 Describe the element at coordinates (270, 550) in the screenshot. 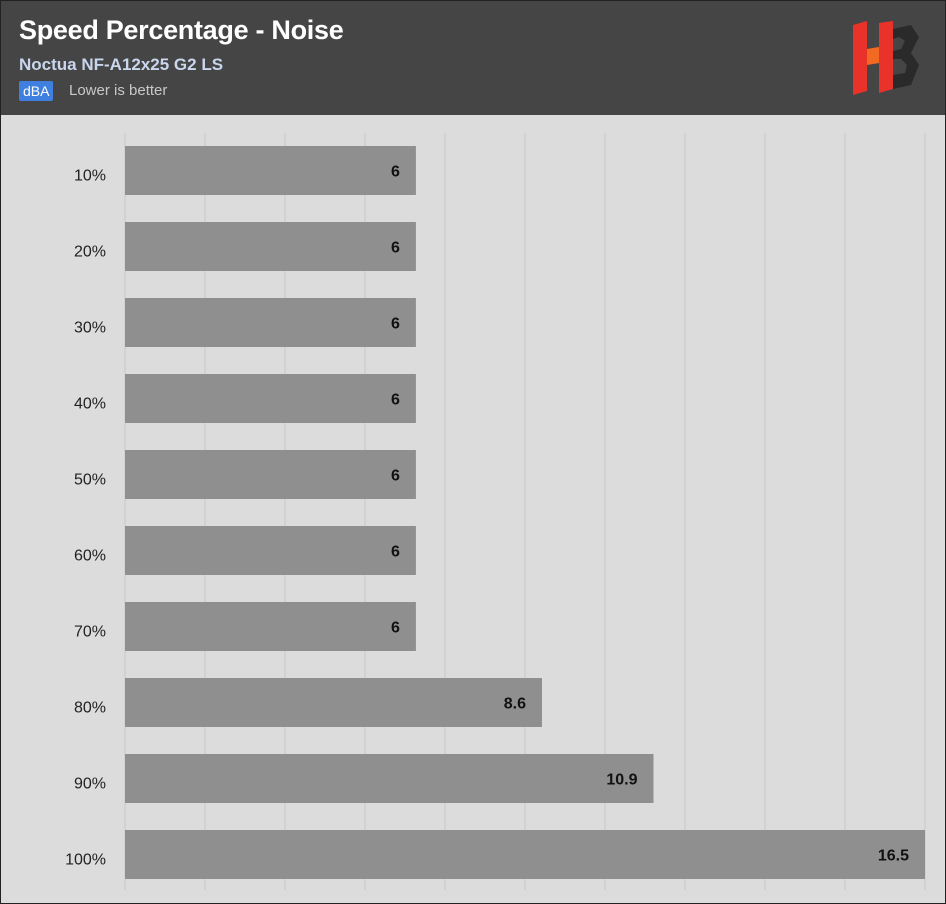

I see `bar-60pct` at that location.